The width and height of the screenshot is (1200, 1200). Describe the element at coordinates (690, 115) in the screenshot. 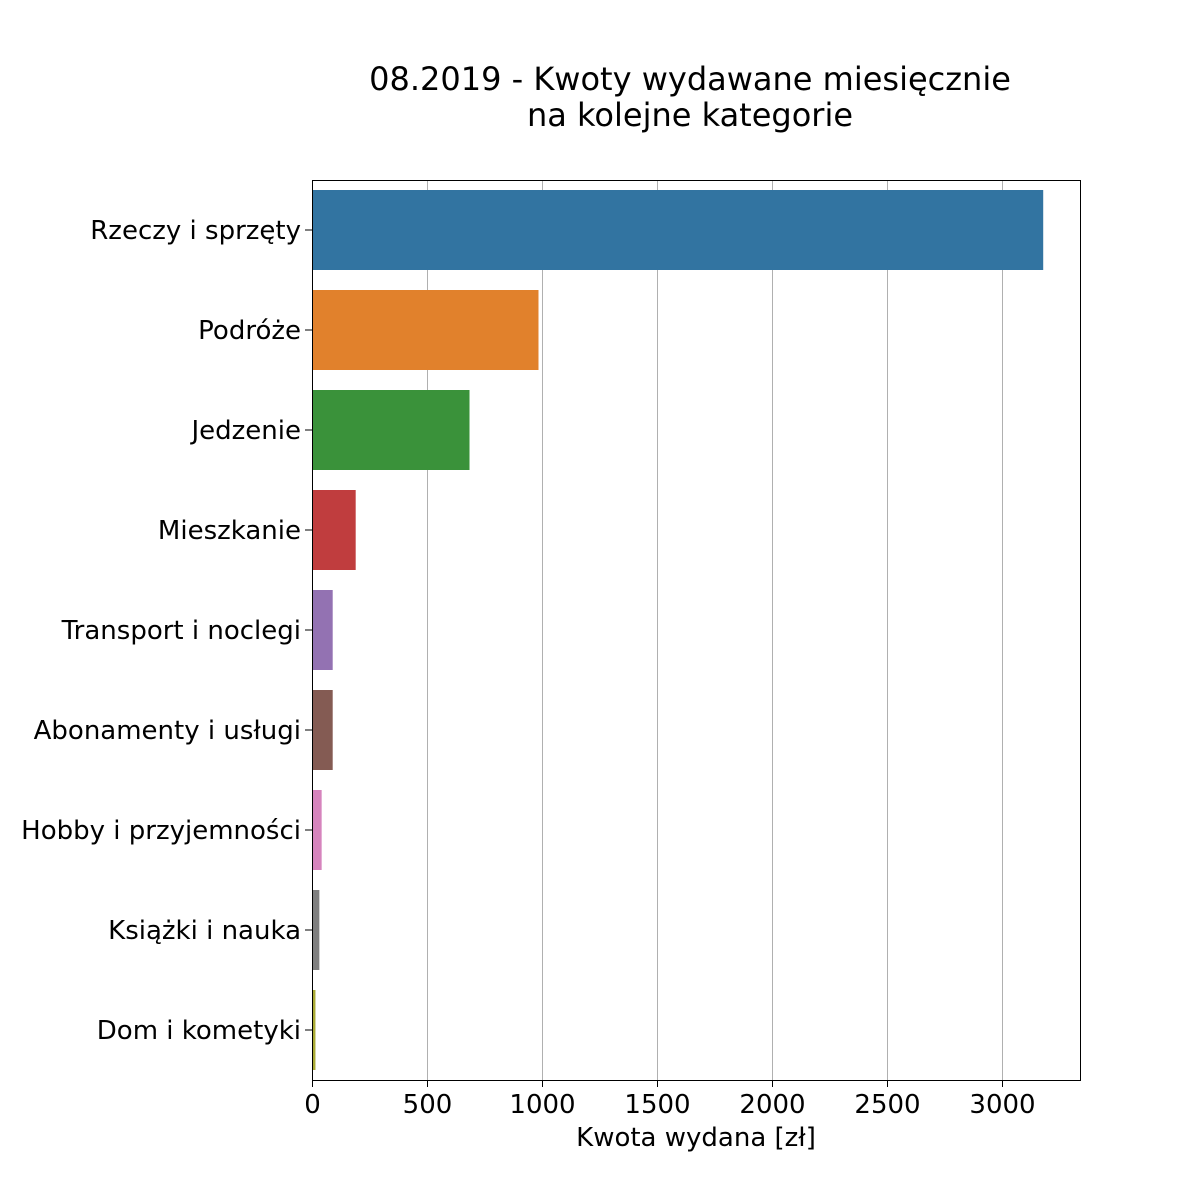

I see `chart-title-line: na kolejne kategorie` at that location.